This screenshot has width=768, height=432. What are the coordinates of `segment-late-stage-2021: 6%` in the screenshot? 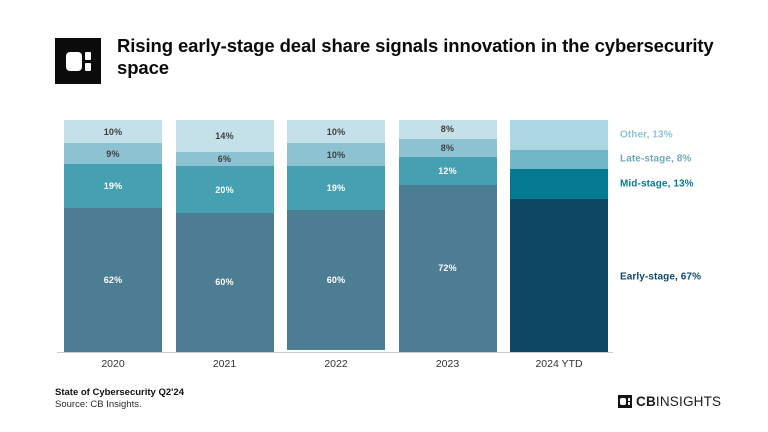 It's located at (224, 159).